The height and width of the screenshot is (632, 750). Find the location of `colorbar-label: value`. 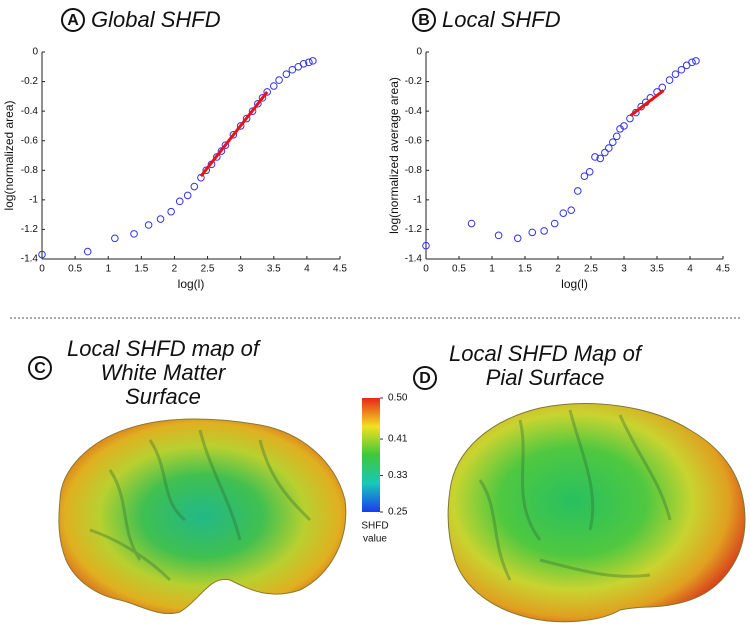

colorbar-label: value is located at coordinates (375, 539).